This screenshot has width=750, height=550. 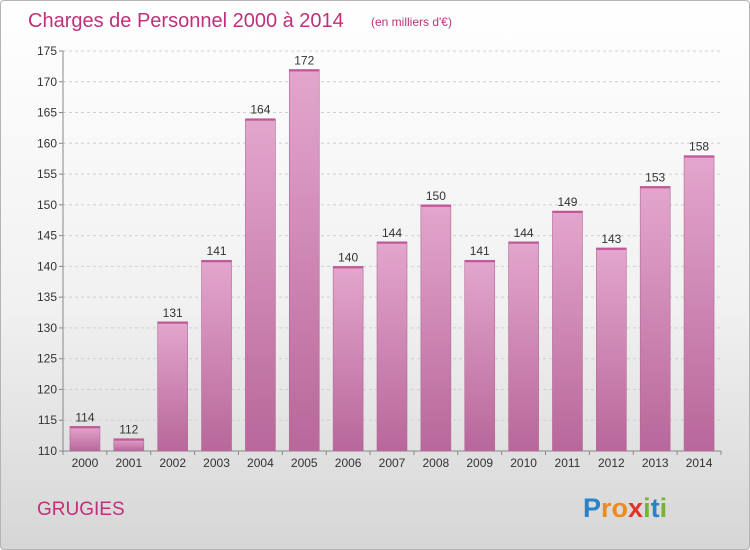 I want to click on bar-value-label: 143, so click(x=611, y=239).